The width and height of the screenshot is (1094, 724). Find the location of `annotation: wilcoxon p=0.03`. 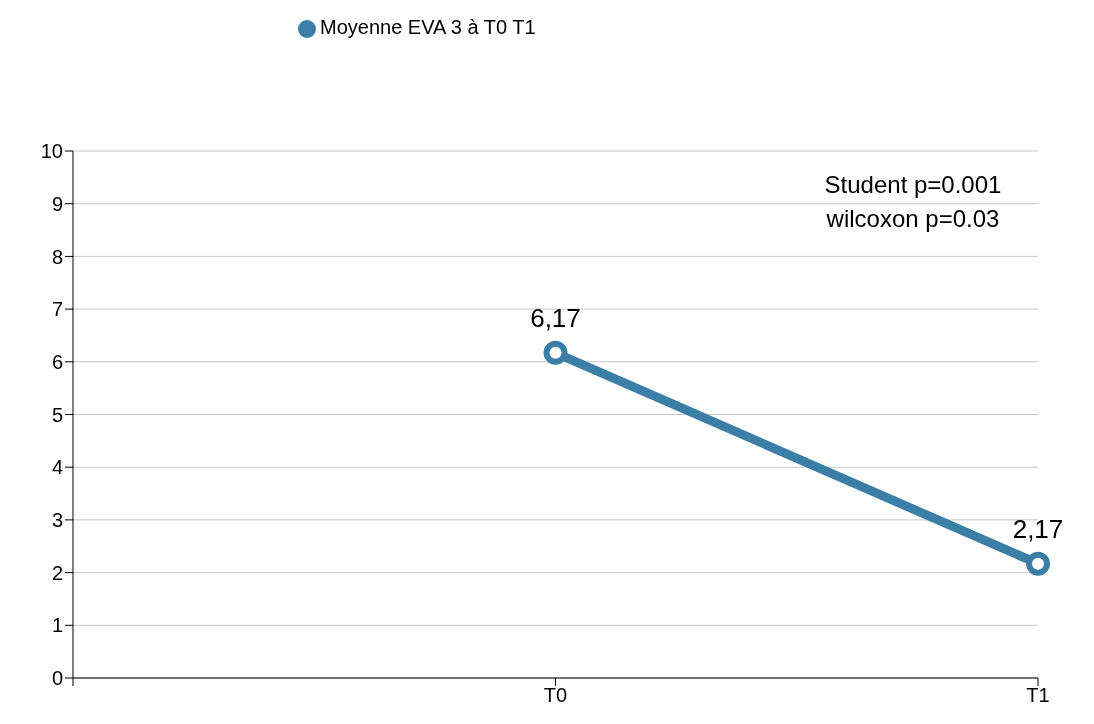

annotation: wilcoxon p=0.03 is located at coordinates (913, 219).